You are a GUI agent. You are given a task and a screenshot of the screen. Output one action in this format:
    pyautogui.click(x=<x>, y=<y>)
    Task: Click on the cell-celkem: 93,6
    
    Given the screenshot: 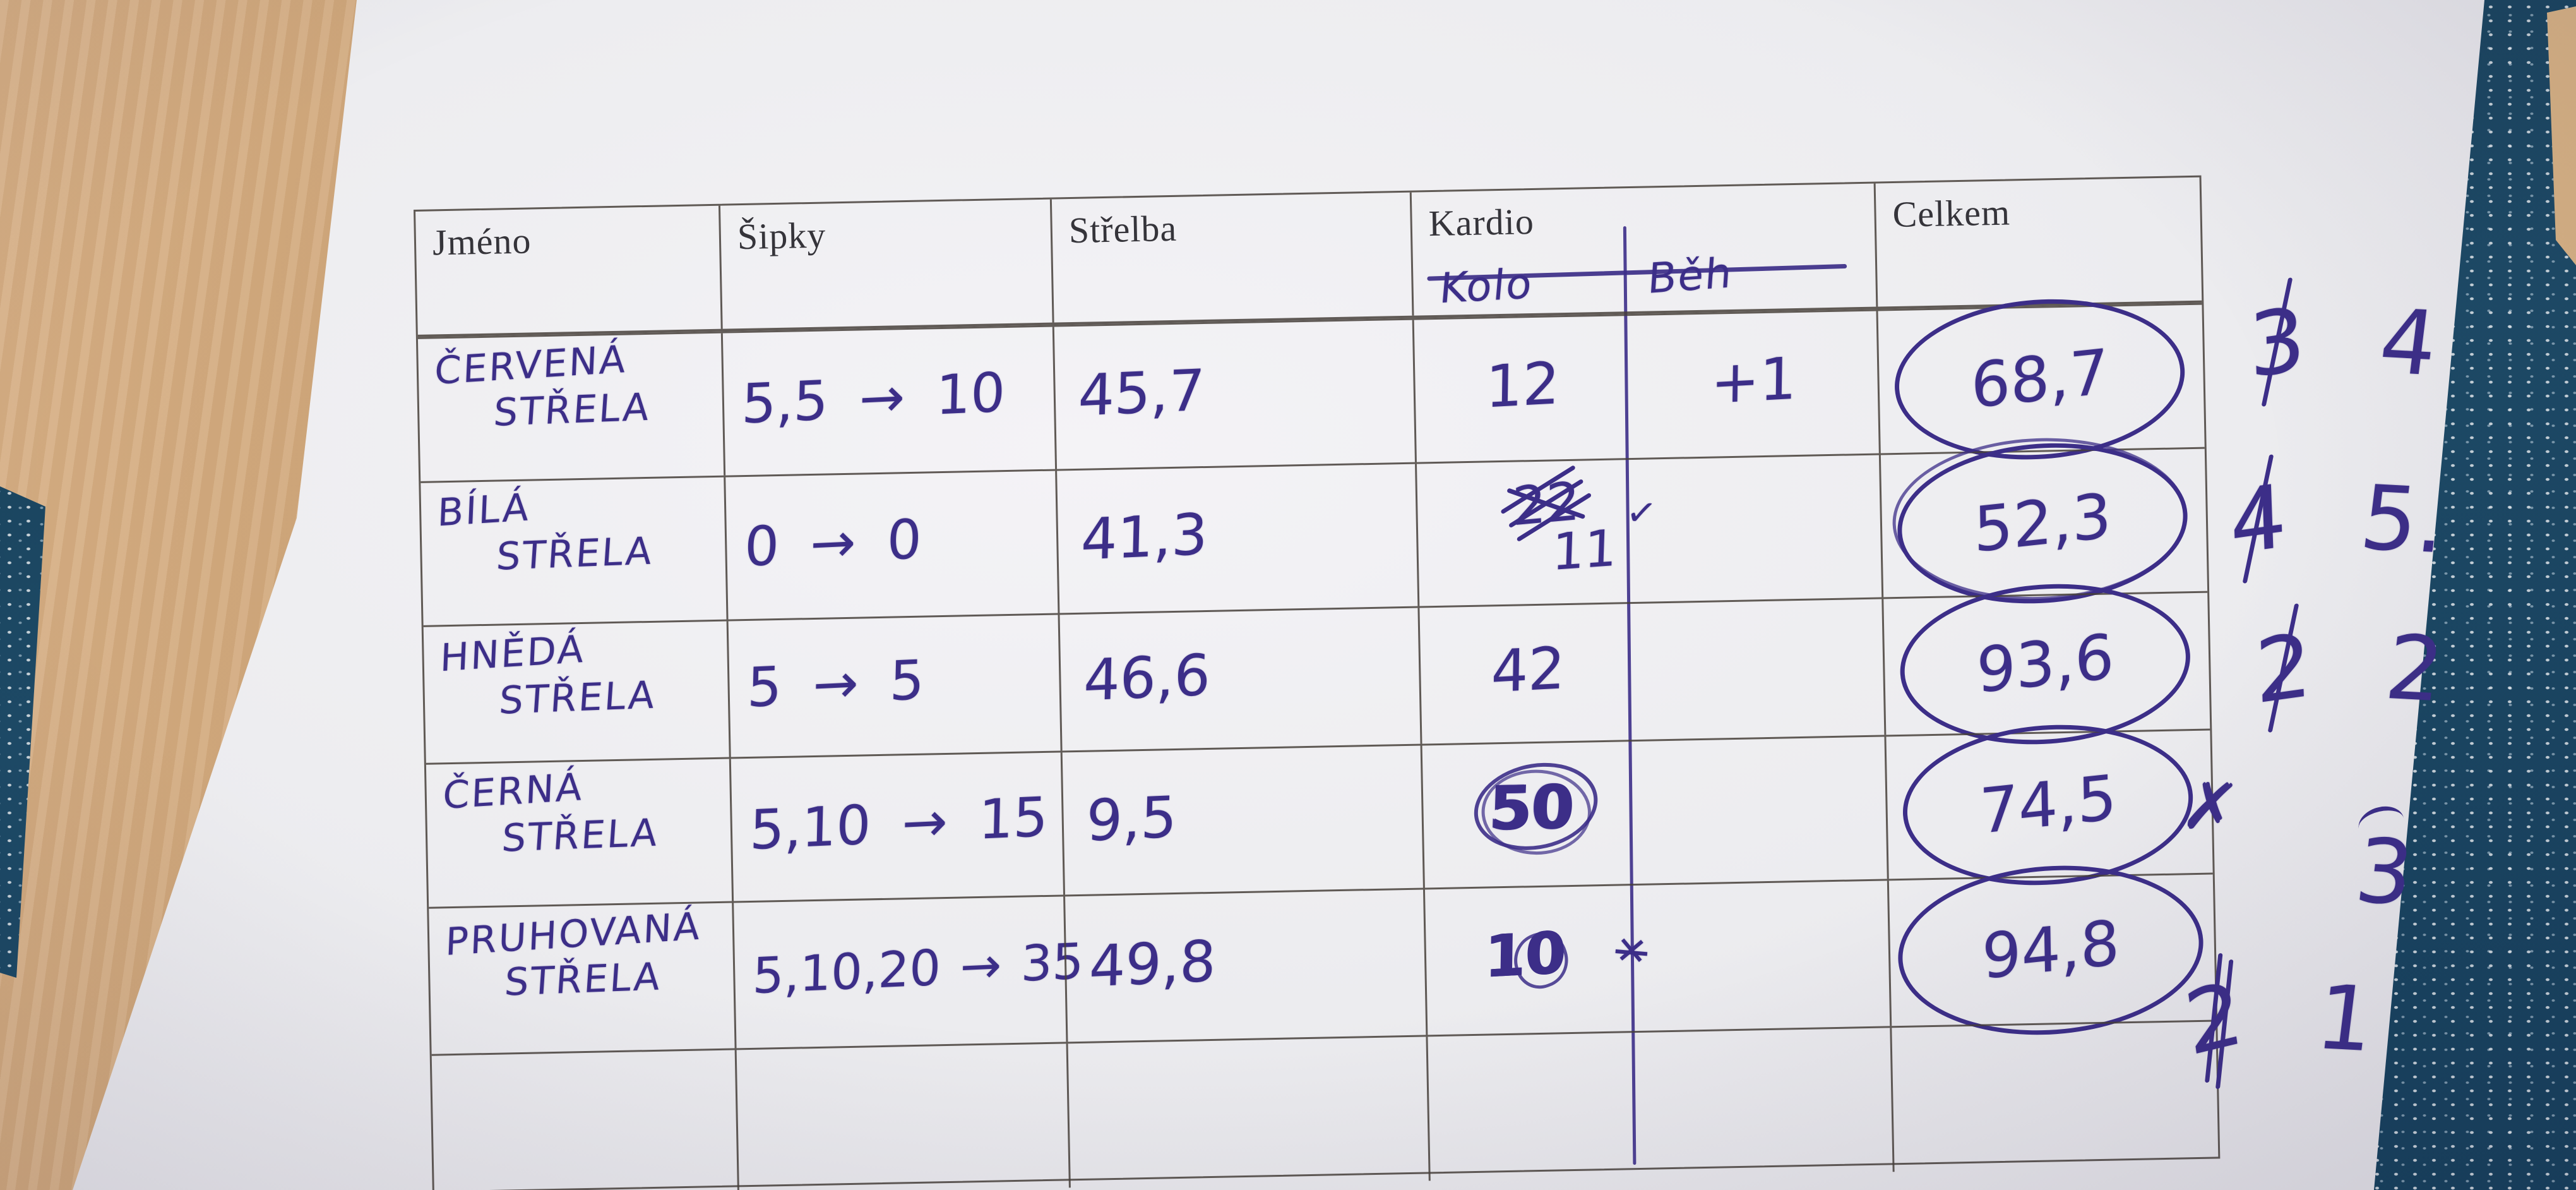 What is the action you would take?
    pyautogui.click(x=2044, y=664)
    